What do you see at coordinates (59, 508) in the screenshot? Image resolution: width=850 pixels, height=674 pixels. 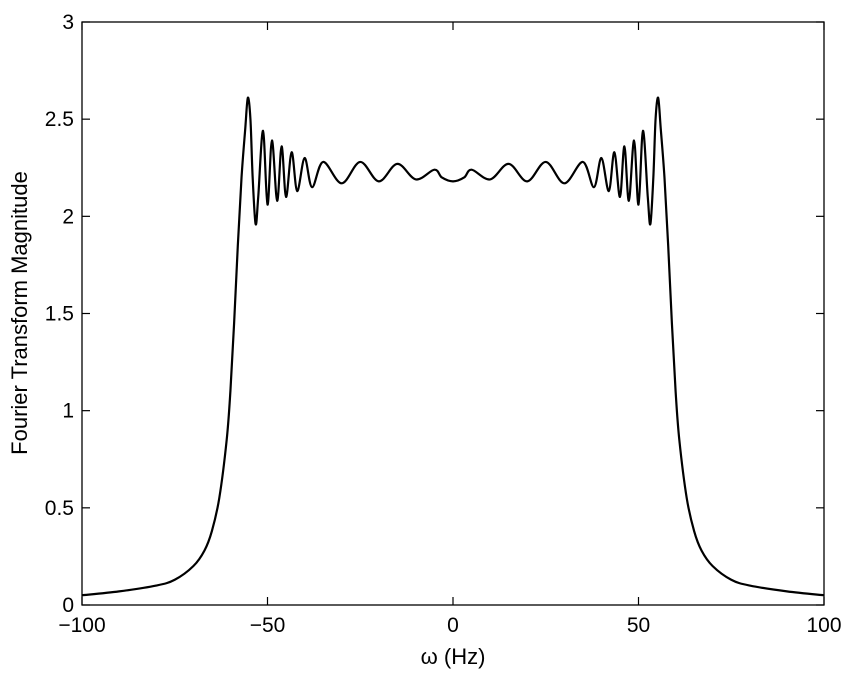 I see `y-tick-label: 0.5` at bounding box center [59, 508].